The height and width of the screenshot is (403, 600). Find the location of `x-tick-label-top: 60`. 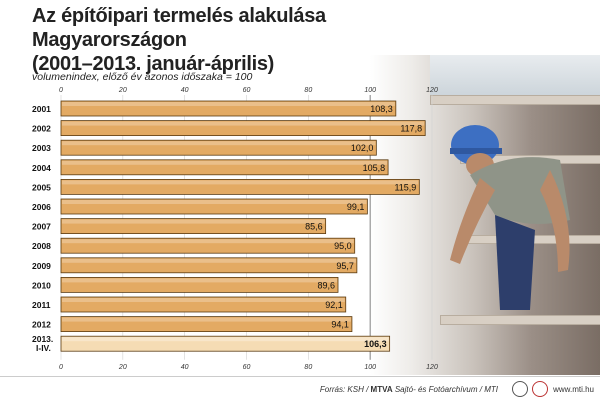

x-tick-label-top: 60 is located at coordinates (247, 90).